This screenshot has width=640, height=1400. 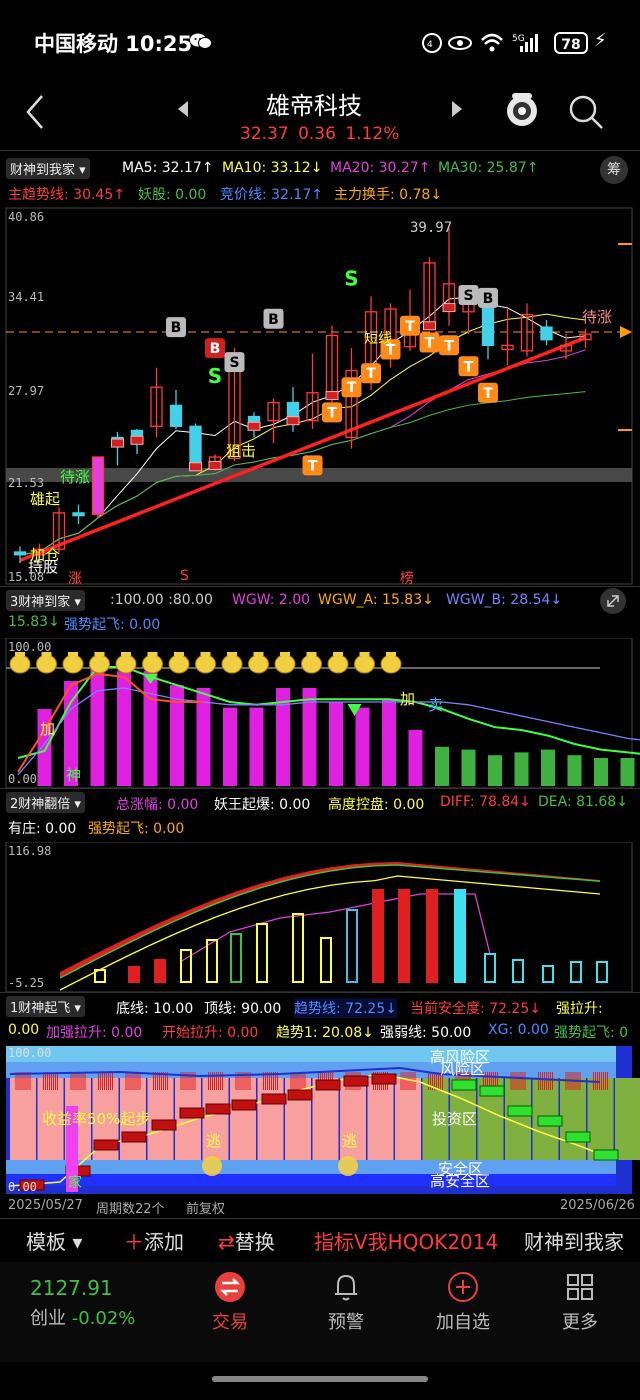 I want to click on expand-icon, so click(x=613, y=601).